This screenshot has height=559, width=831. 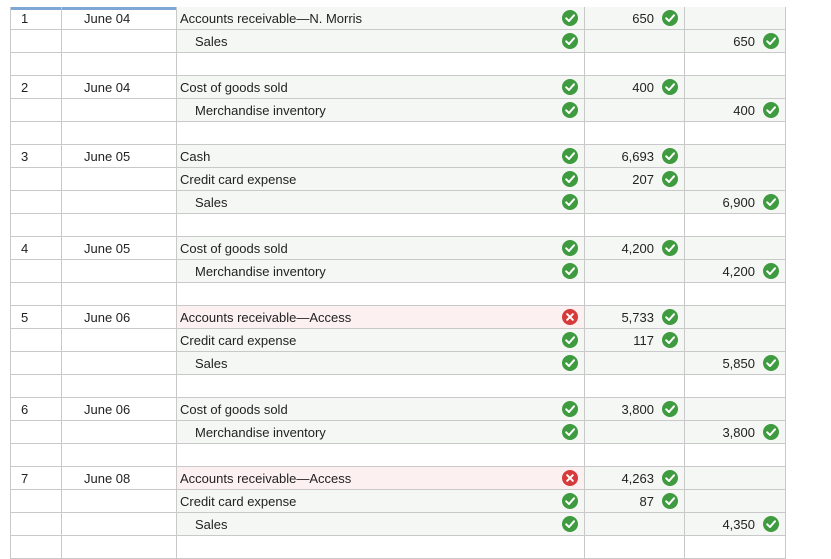 What do you see at coordinates (735, 363) in the screenshot?
I see `credit-field: 5,850` at bounding box center [735, 363].